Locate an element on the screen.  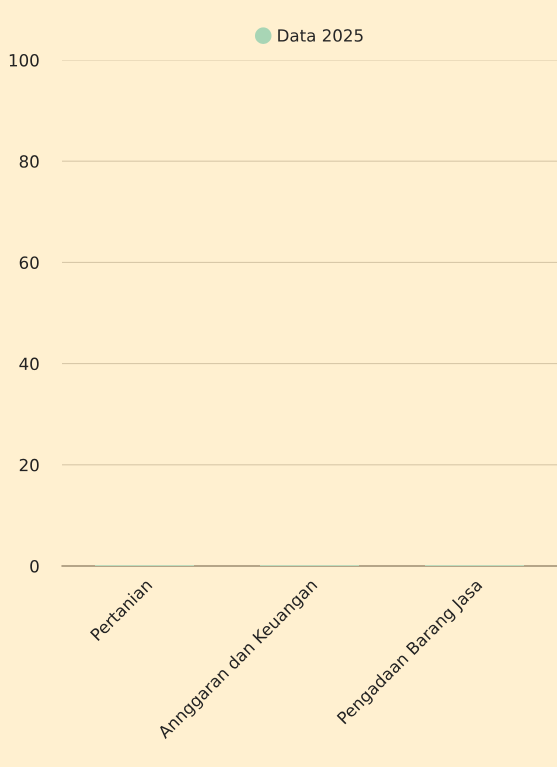
y-tick-label: 80 is located at coordinates (29, 161).